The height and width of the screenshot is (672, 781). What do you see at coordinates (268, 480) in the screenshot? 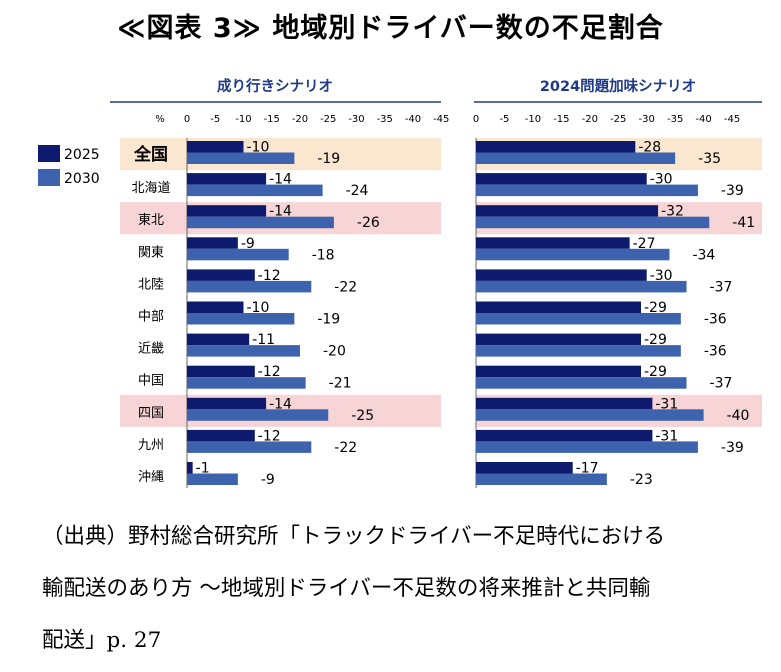
I see `data-label-1-2030-11: -9` at bounding box center [268, 480].